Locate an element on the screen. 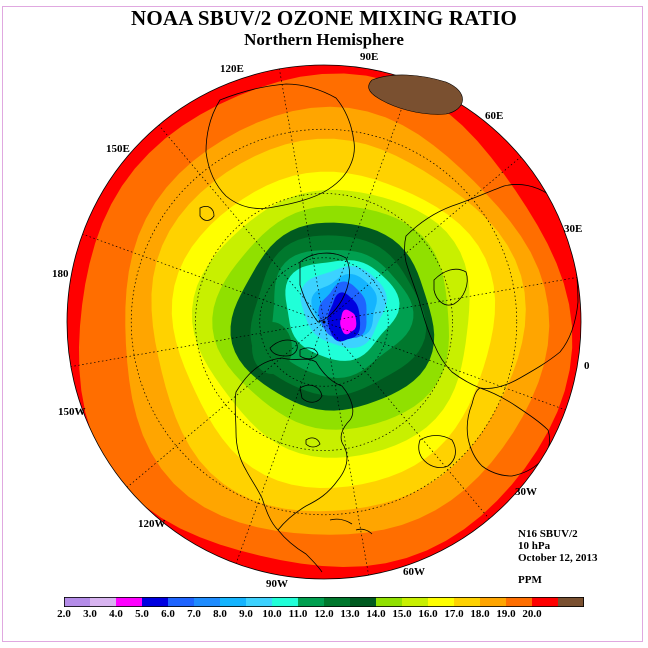 Image resolution: width=648 pixels, height=648 pixels. colorbar-tick-label: 10.0 is located at coordinates (272, 614).